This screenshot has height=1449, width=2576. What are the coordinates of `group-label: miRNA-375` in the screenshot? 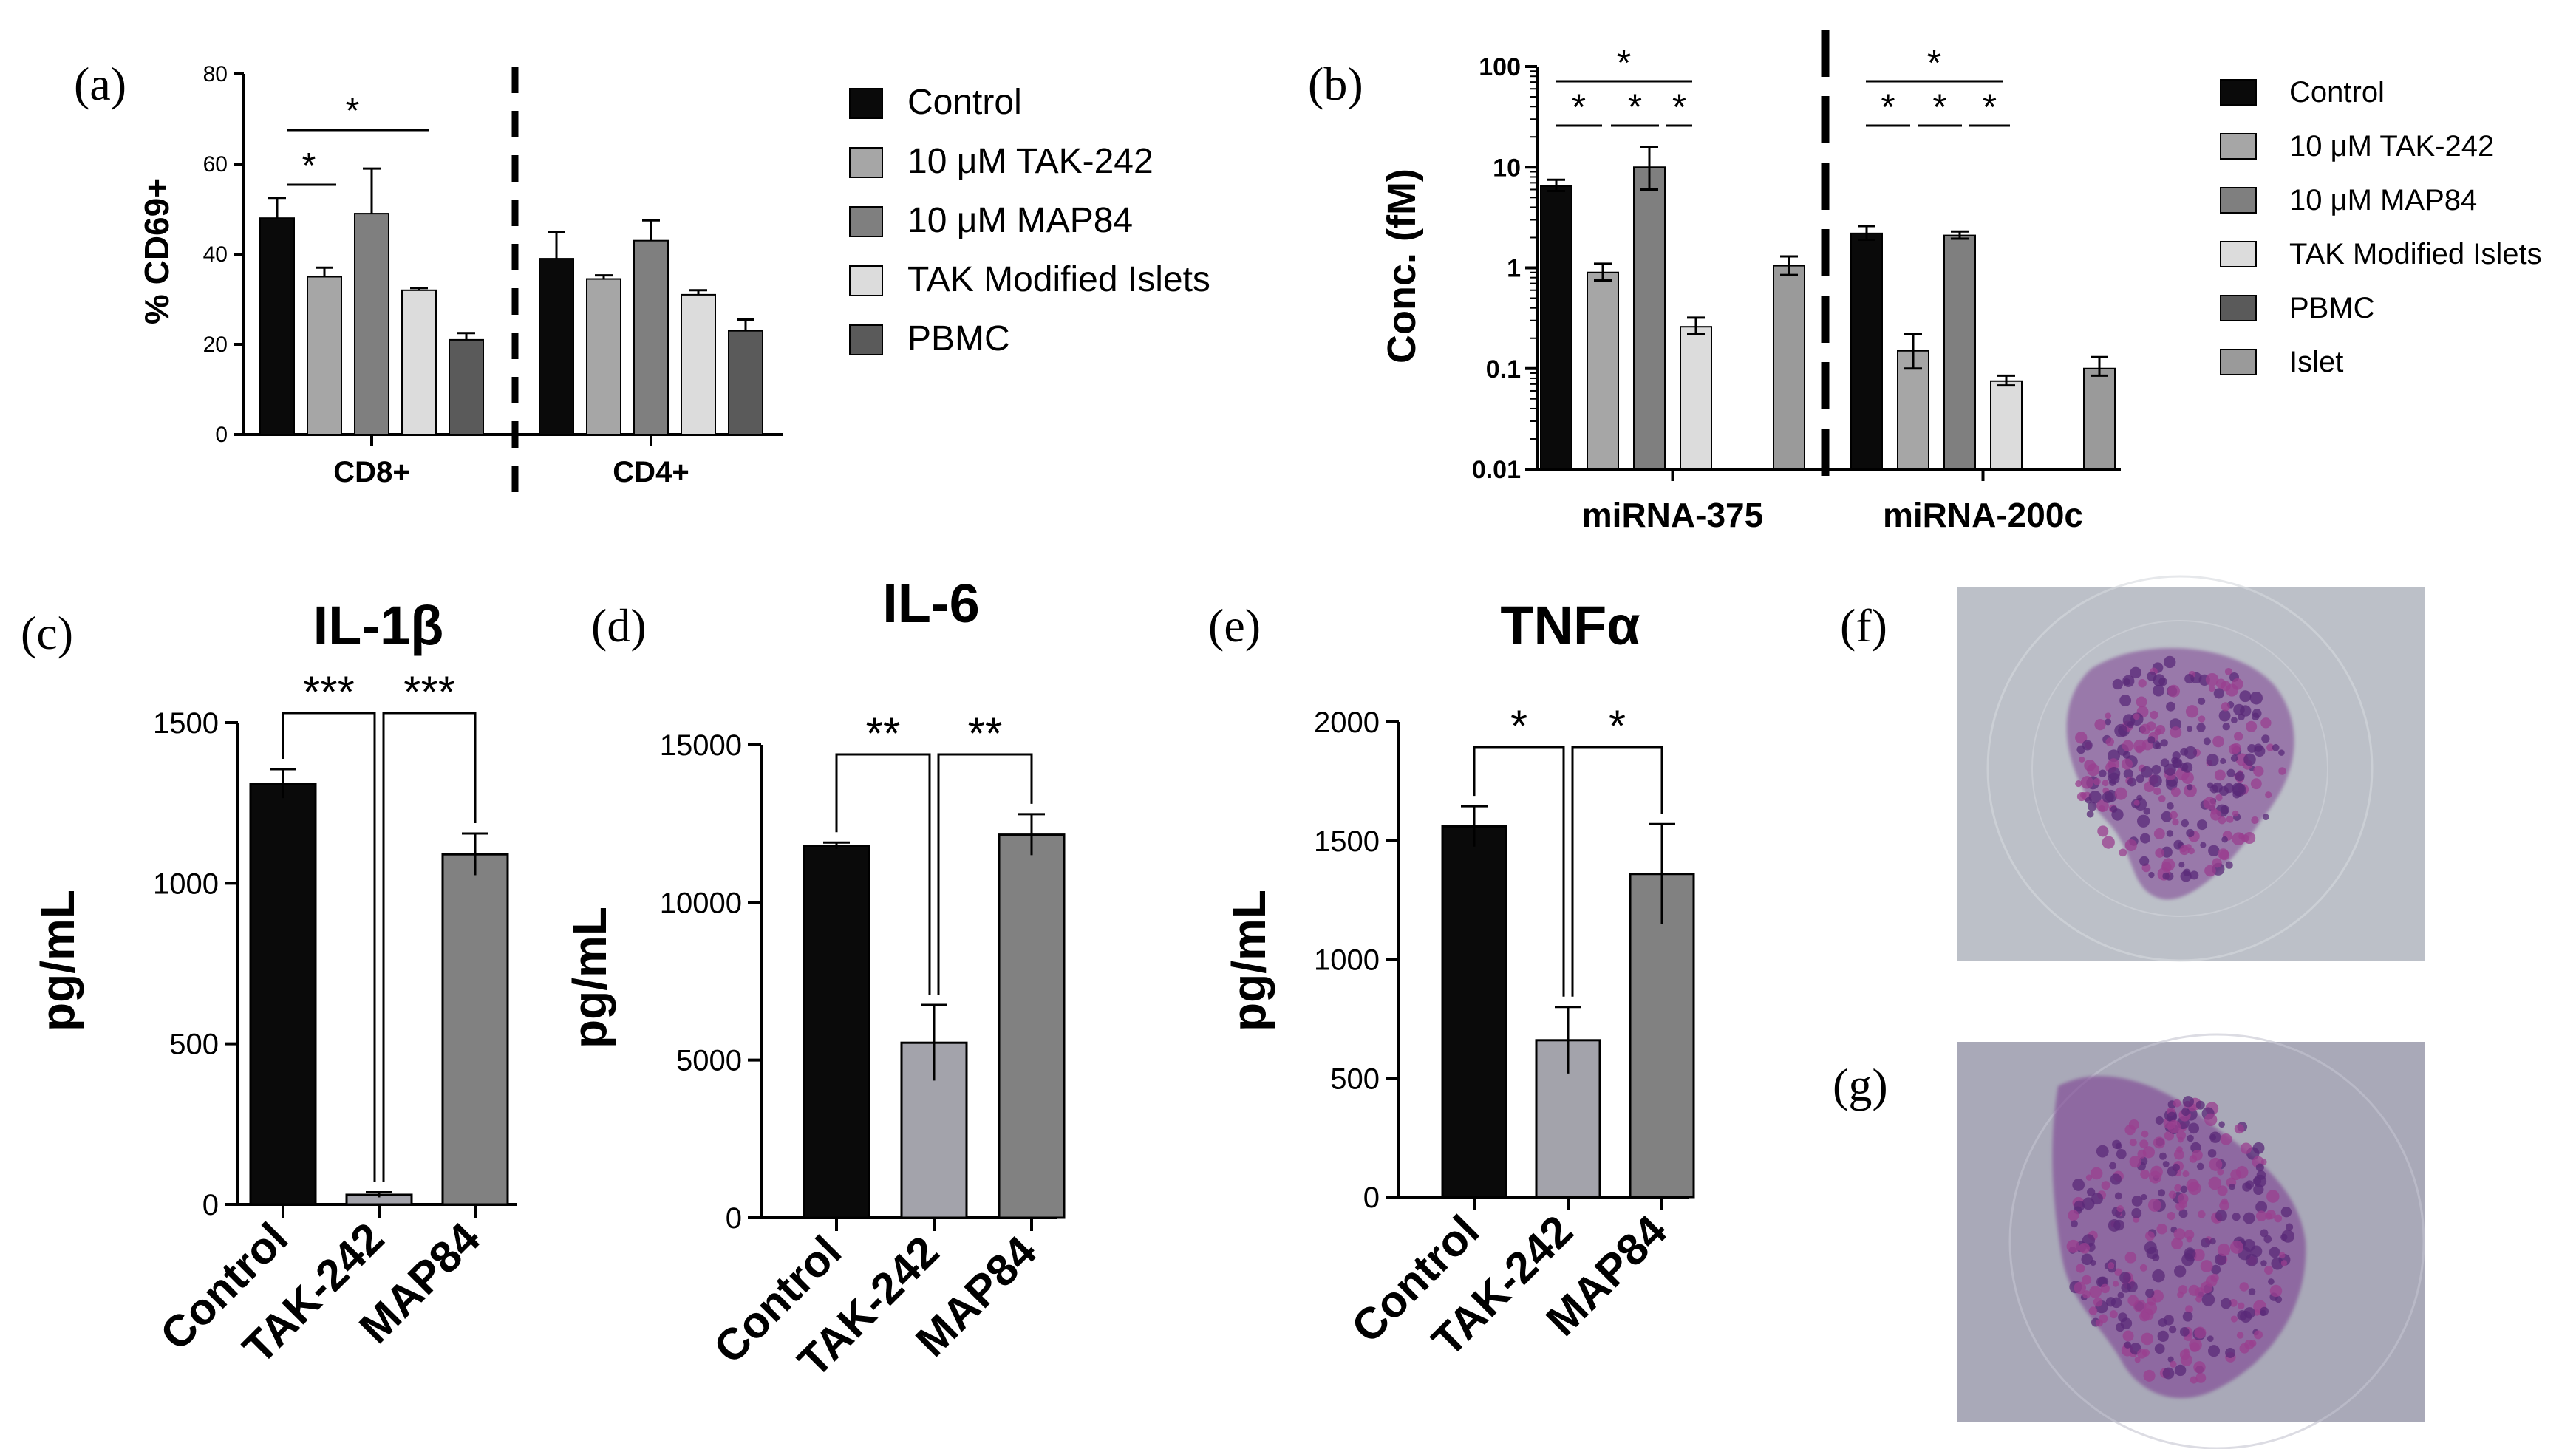 It's located at (1672, 515).